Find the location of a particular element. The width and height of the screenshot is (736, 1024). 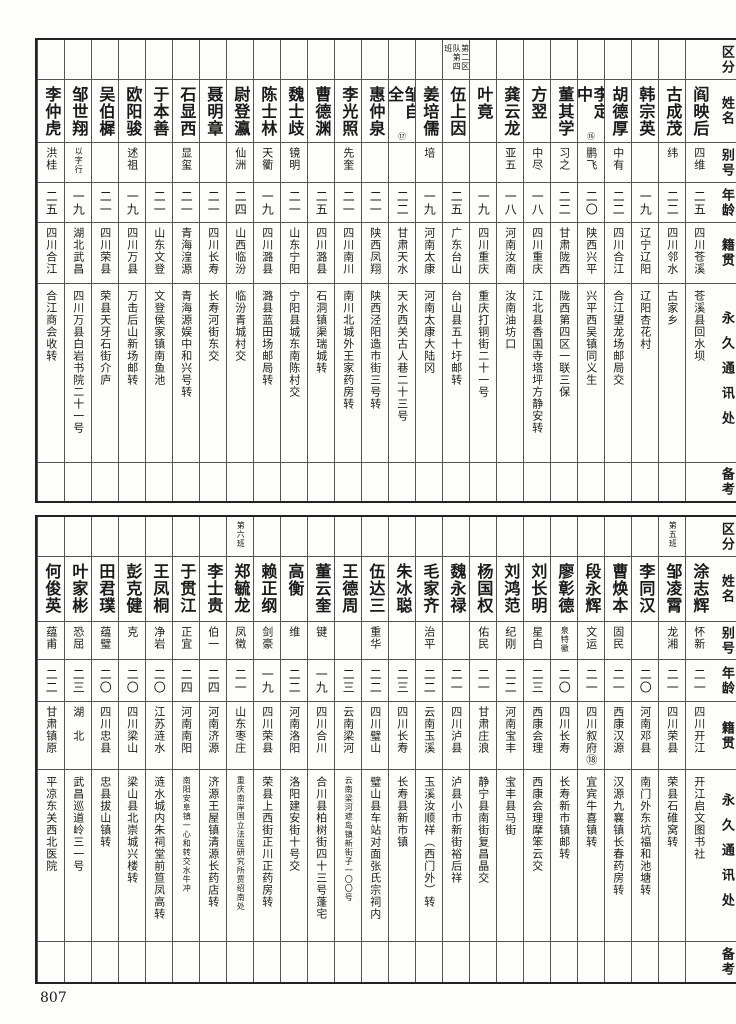

name-cell: 杨国权 is located at coordinates (483, 589).